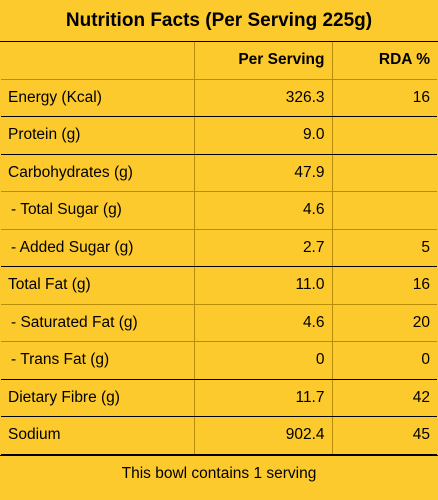 This screenshot has height=500, width=438. What do you see at coordinates (219, 473) in the screenshot?
I see `serving-note: This bowl contains 1 serving` at bounding box center [219, 473].